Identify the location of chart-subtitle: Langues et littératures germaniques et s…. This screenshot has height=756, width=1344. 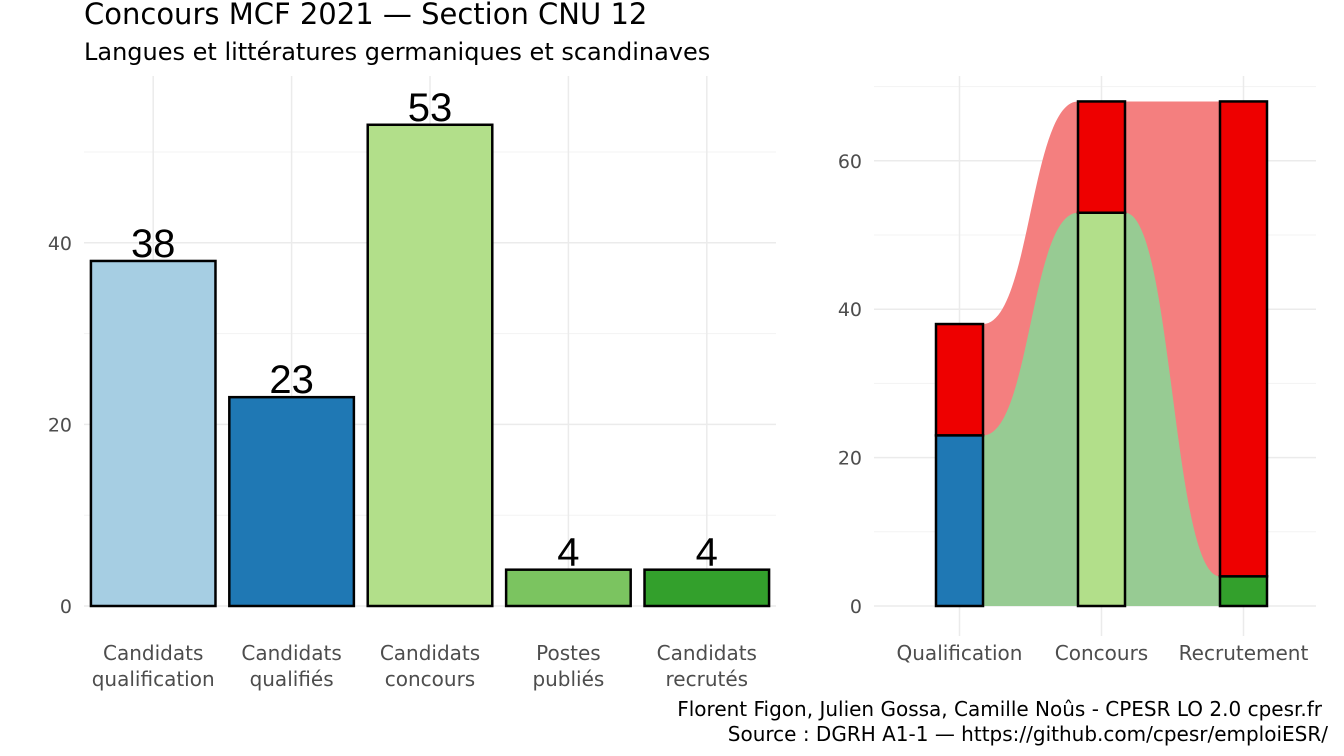
(397, 52).